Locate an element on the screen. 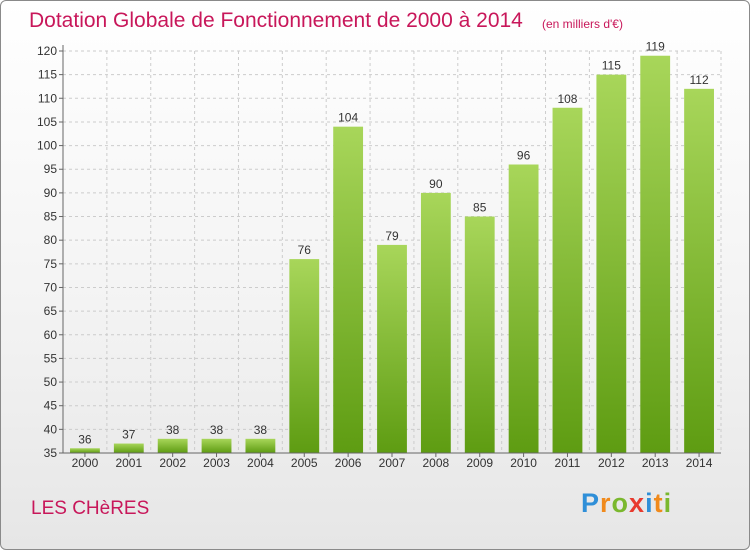 The image size is (750, 550). y-tick-label: 45 is located at coordinates (51, 406).